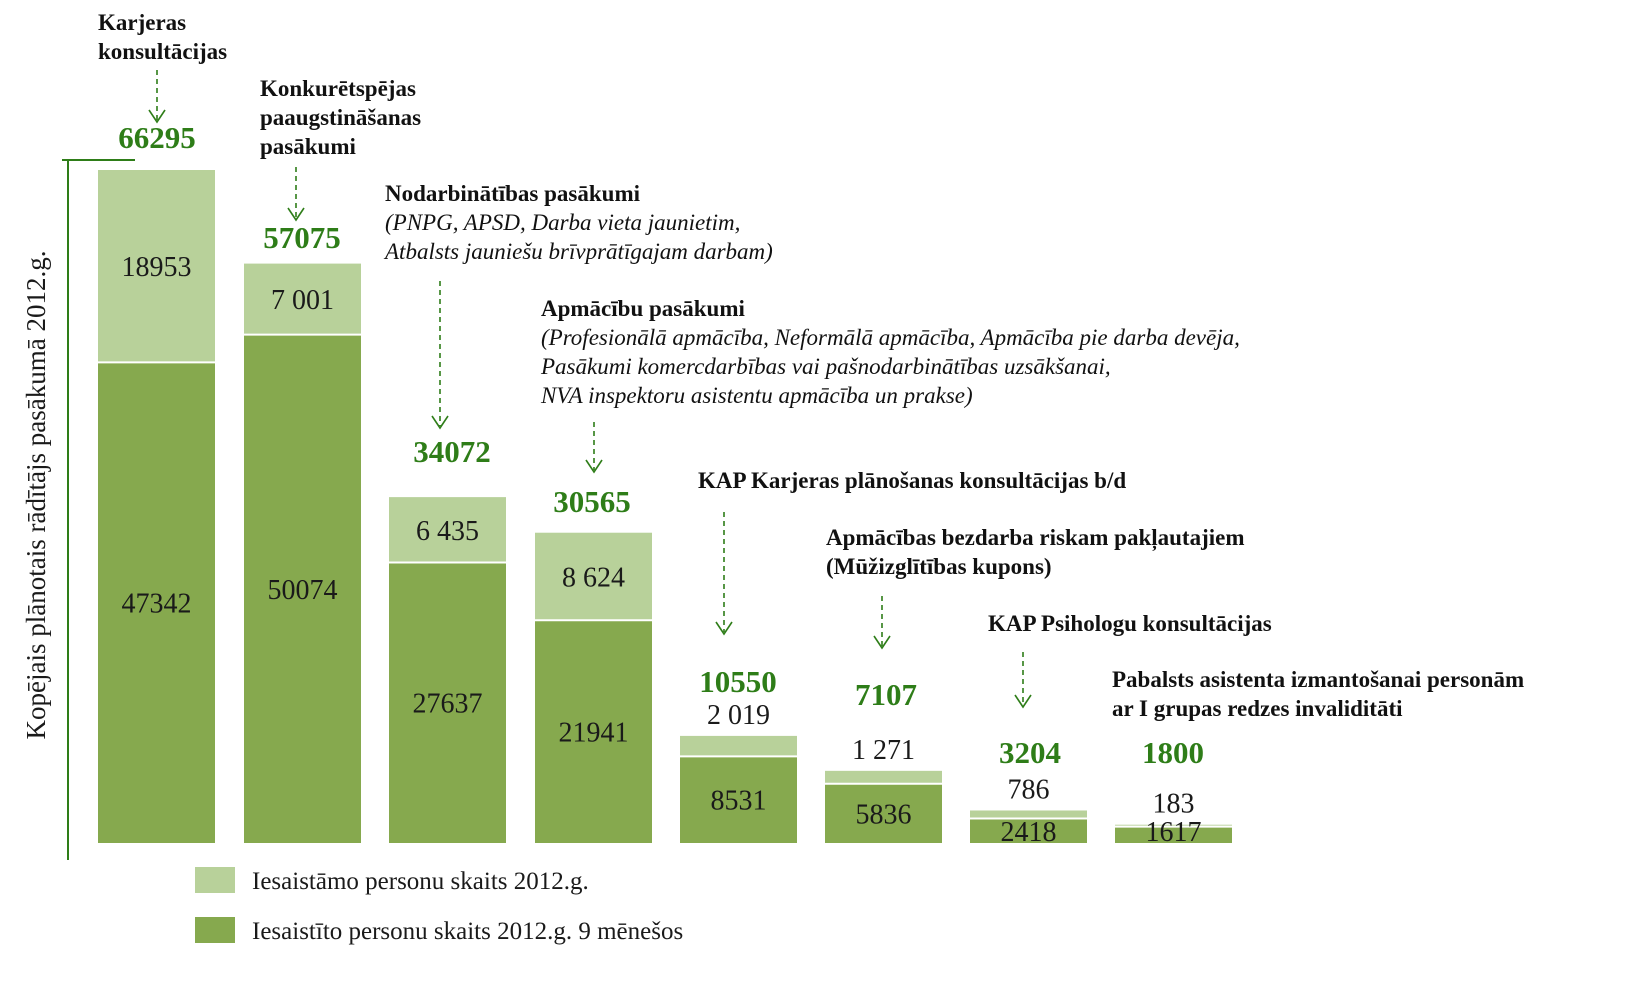 The height and width of the screenshot is (988, 1645). What do you see at coordinates (1173, 752) in the screenshot?
I see `total-label: 1800` at bounding box center [1173, 752].